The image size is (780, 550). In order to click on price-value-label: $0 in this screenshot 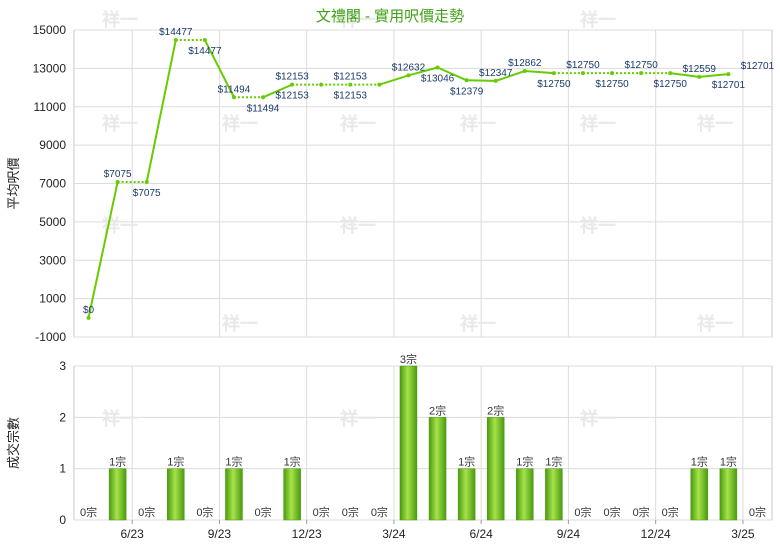, I will do `click(89, 310)`.